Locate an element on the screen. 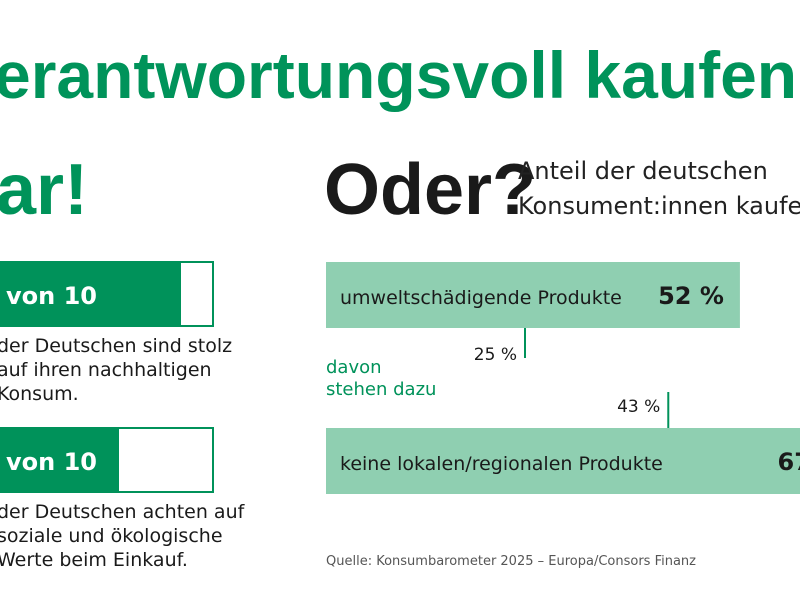  ratio-text: Konsum. is located at coordinates (39, 394).